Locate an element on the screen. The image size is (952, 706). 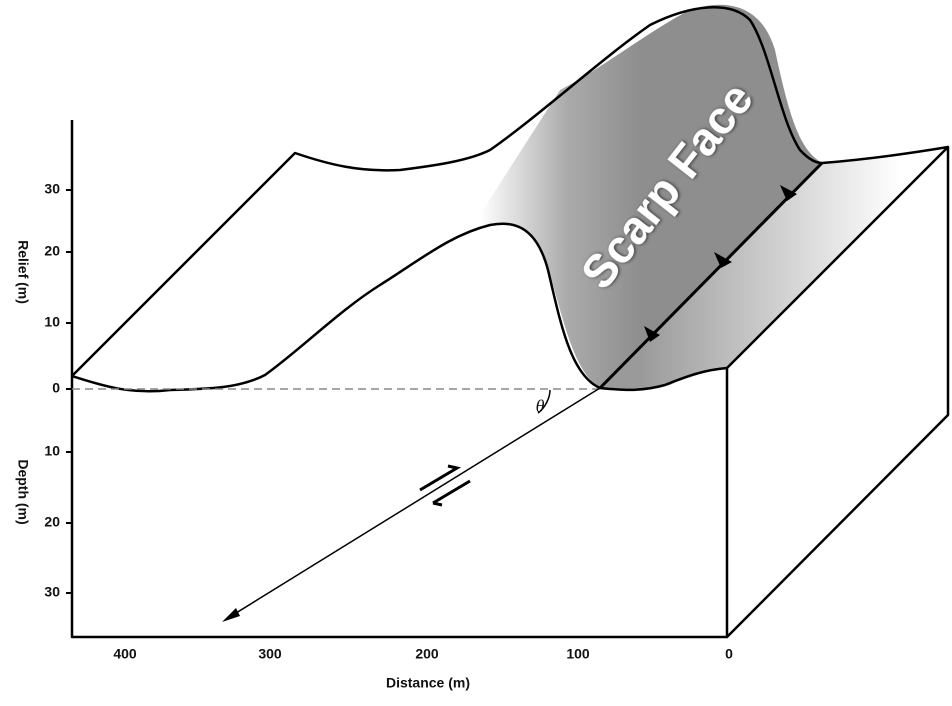
depth-tick-label: 30 is located at coordinates (52, 592).